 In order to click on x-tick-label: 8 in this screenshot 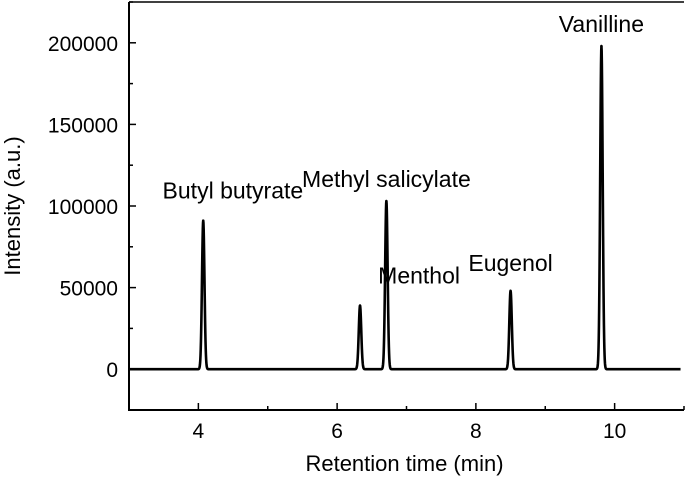, I will do `click(476, 431)`.